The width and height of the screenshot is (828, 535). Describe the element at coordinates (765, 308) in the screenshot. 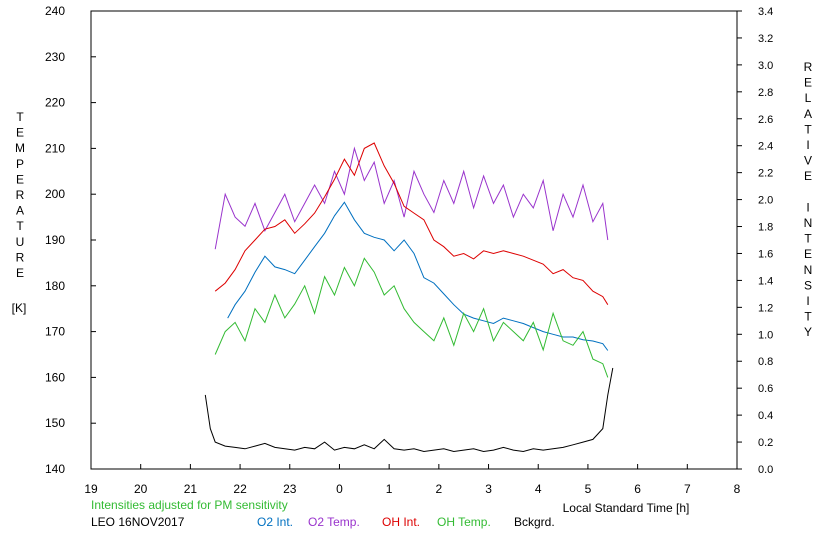

I see `right-tick-label: 1.2` at that location.